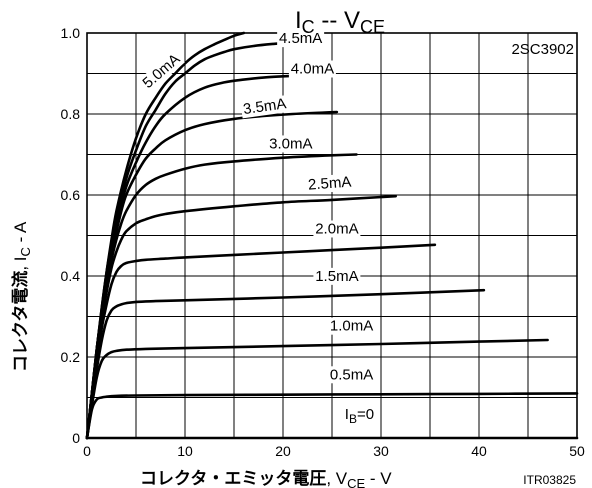 The image size is (592, 488). What do you see at coordinates (542, 49) in the screenshot?
I see `part-number-label: 2SC3902` at bounding box center [542, 49].